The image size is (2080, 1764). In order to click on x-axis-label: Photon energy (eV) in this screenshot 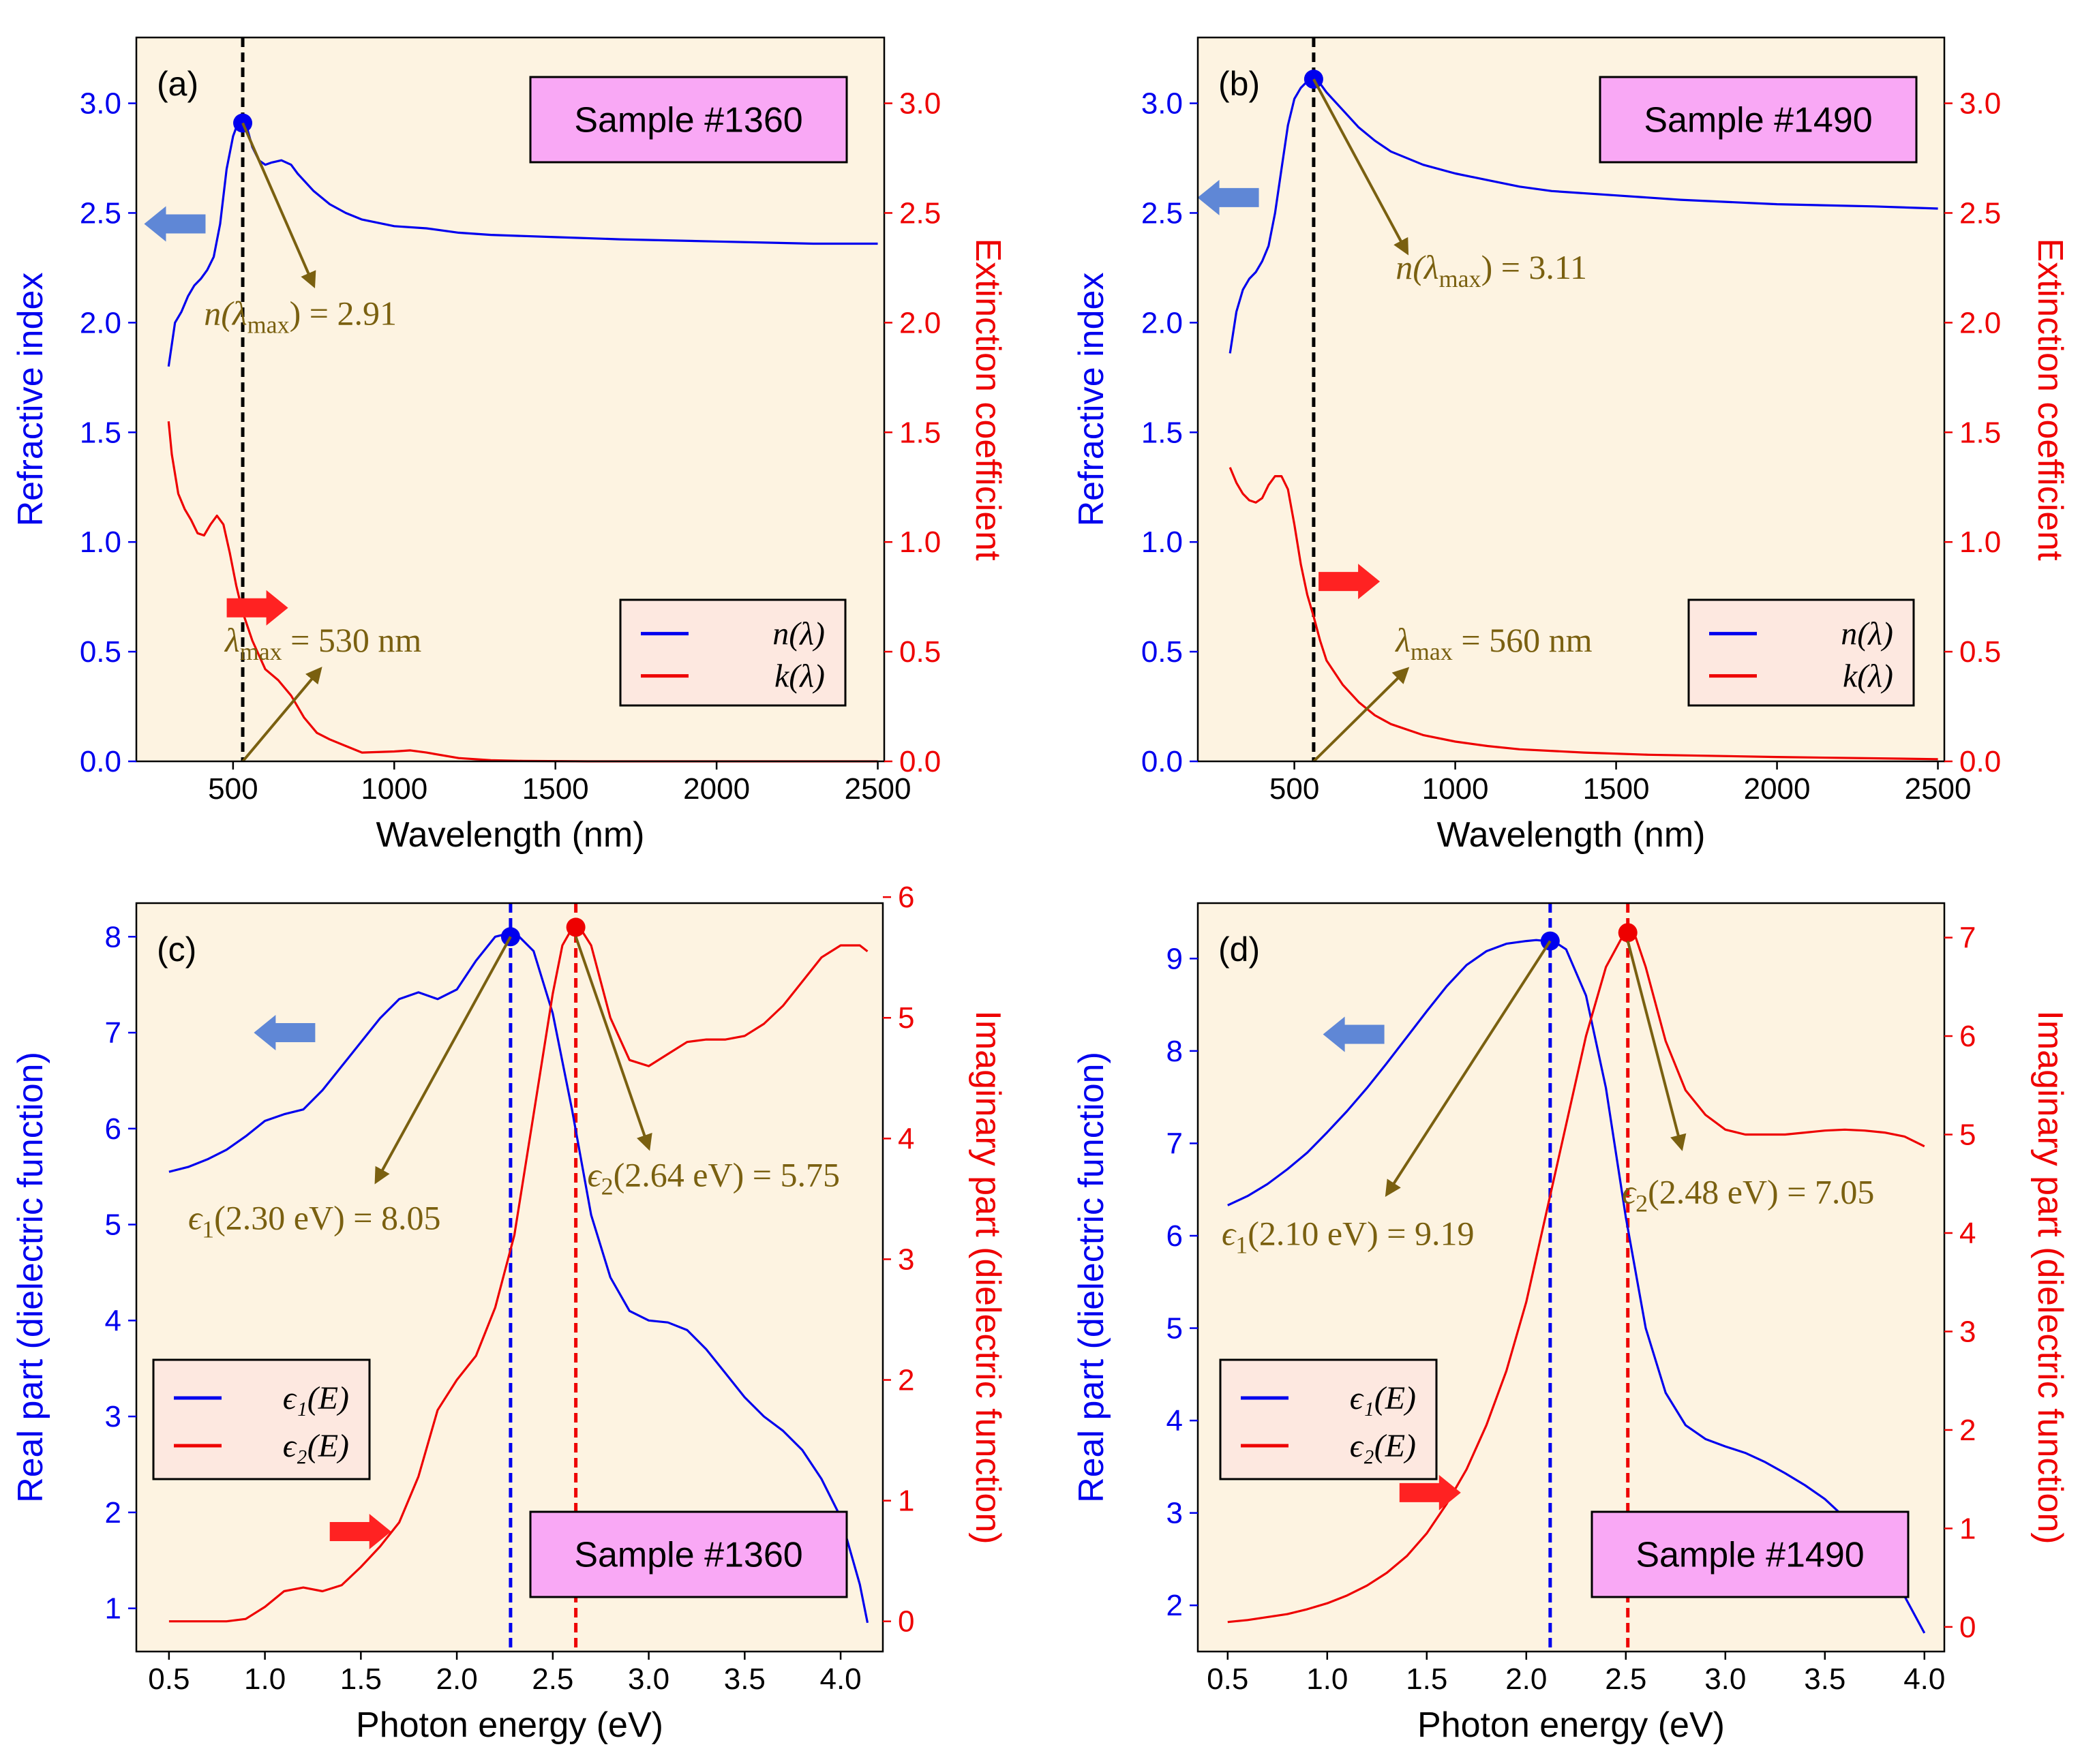, I will do `click(1571, 1725)`.